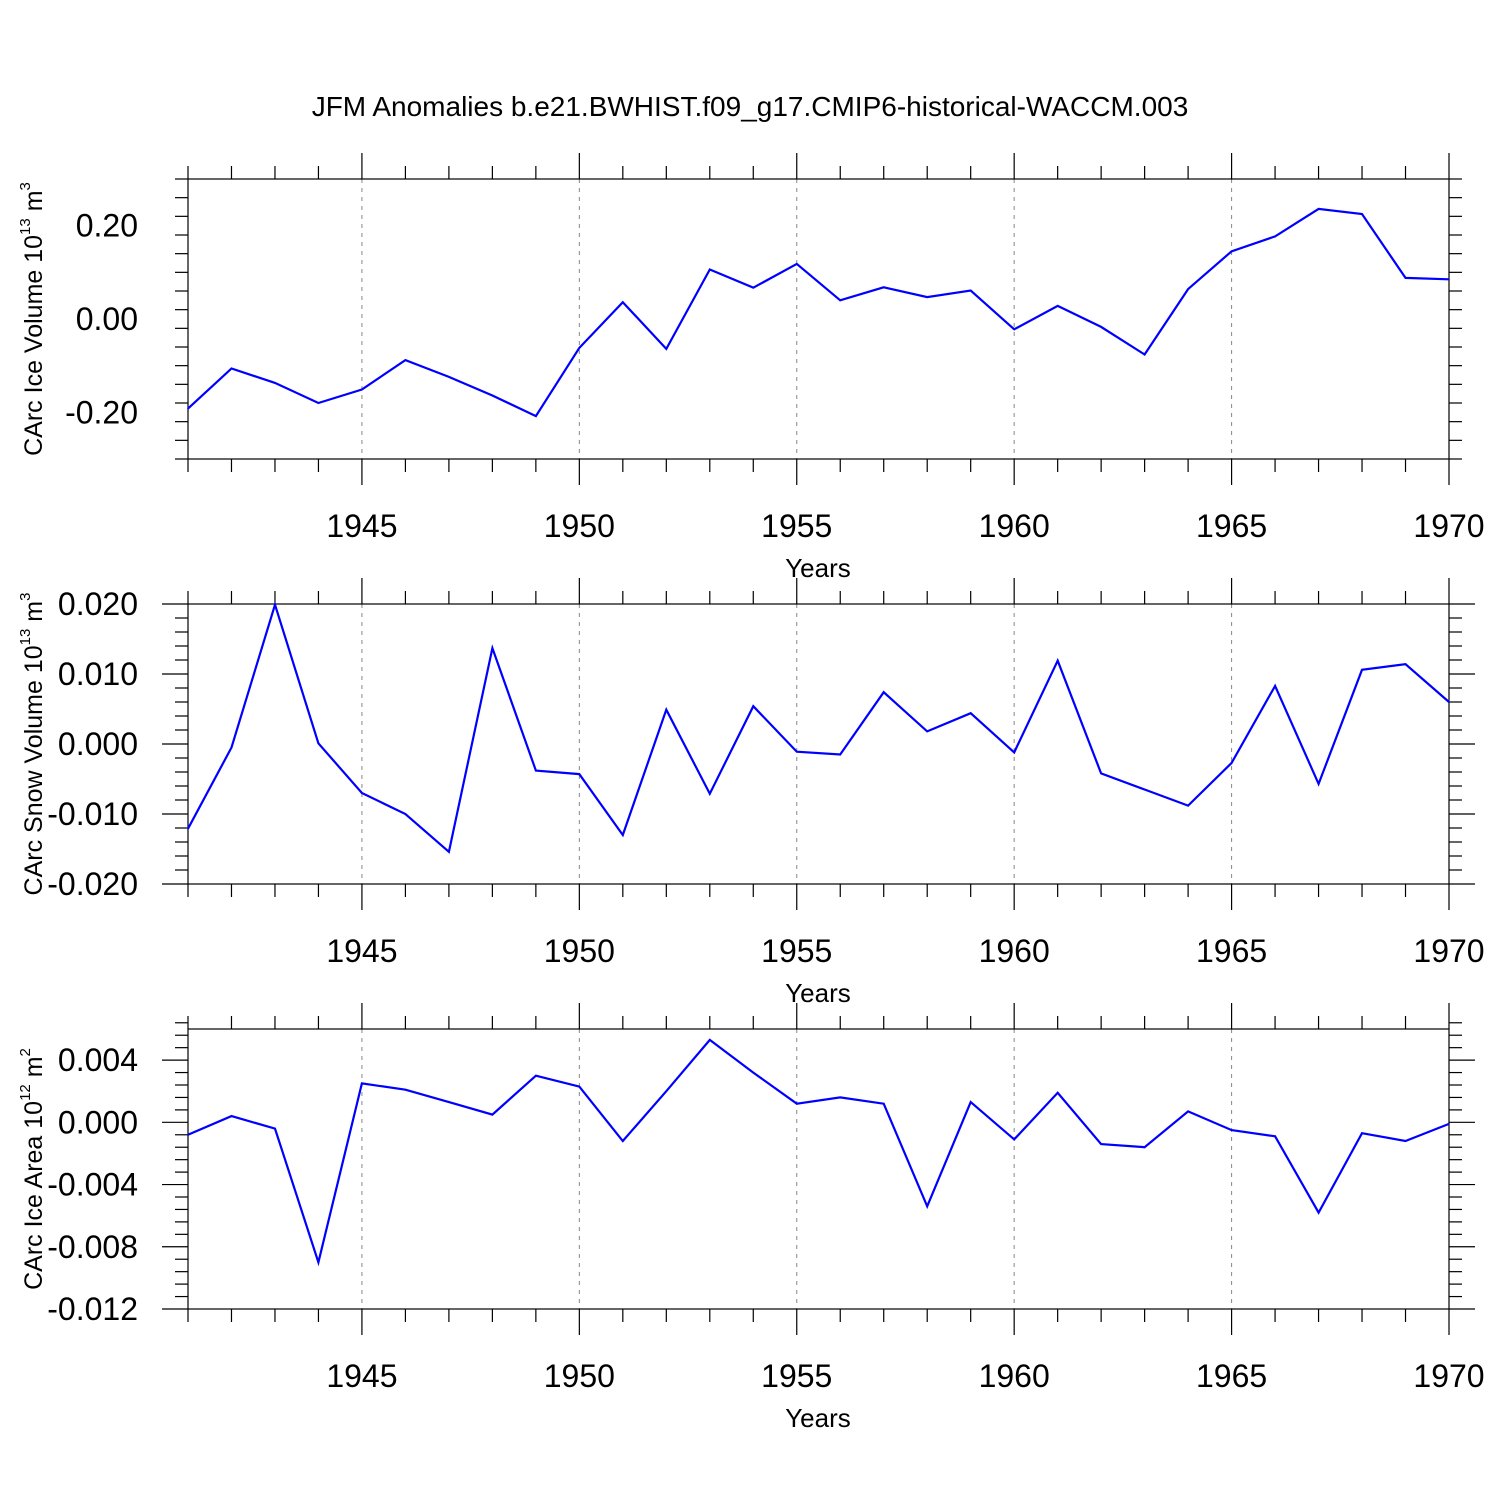  Describe the element at coordinates (98, 674) in the screenshot. I see `y-tick-label: 0.010` at that location.